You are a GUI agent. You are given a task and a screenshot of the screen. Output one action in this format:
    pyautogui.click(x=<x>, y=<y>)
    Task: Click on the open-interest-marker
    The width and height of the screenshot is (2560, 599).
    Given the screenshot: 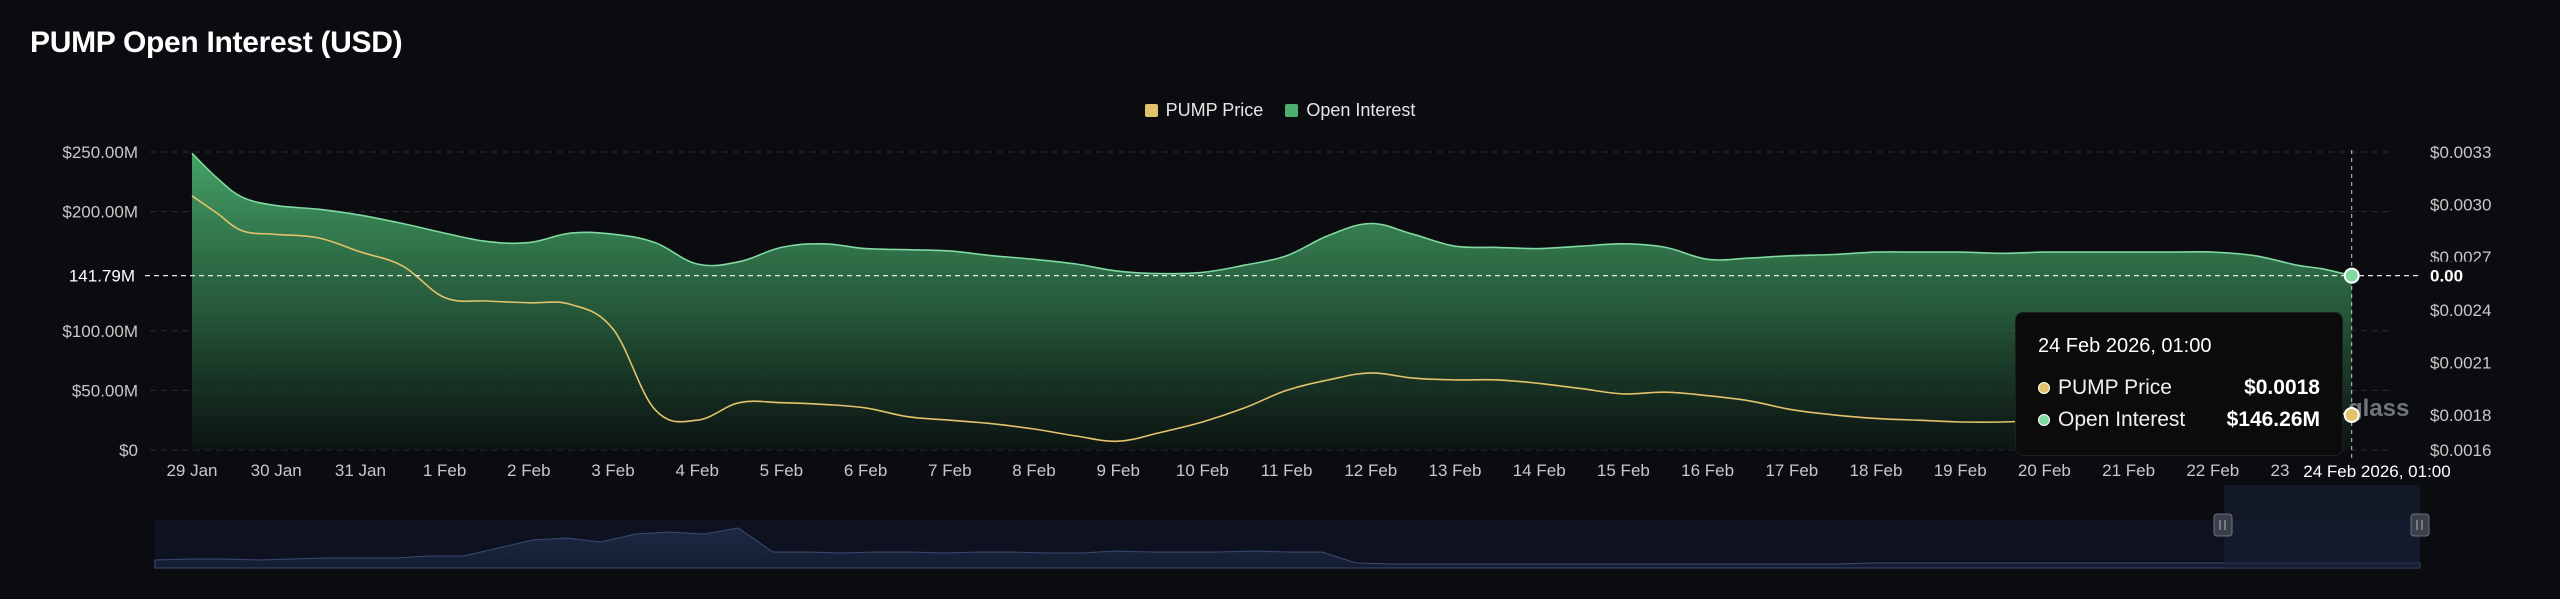 What is the action you would take?
    pyautogui.click(x=2351, y=275)
    